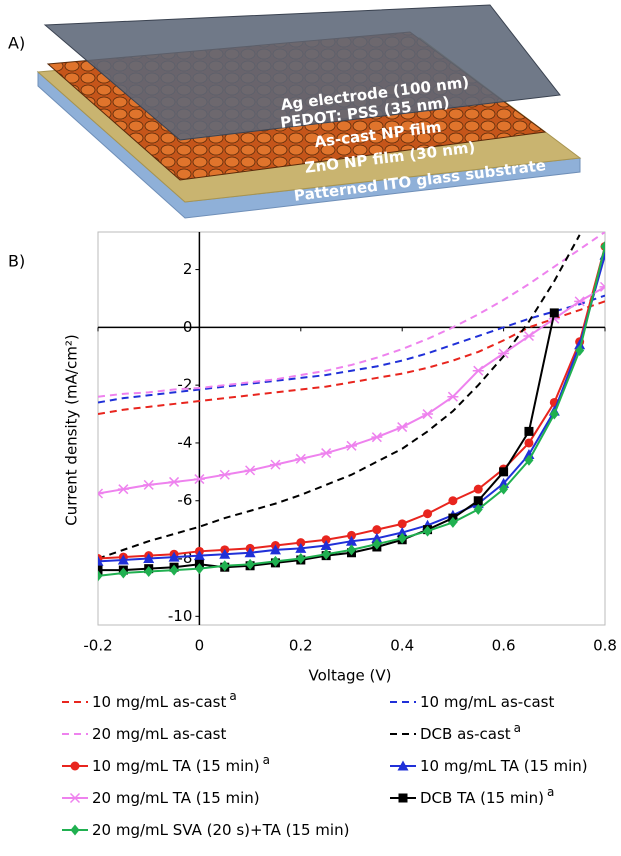  Describe the element at coordinates (16, 261) in the screenshot. I see `panel-label: B)` at that location.